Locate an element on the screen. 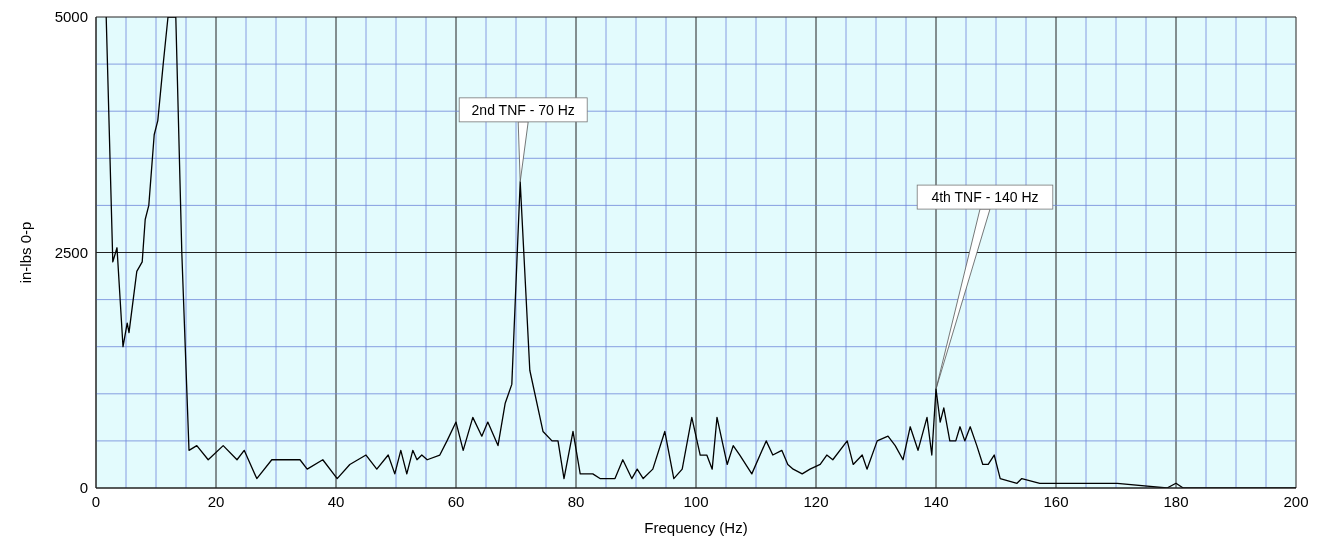  x-tick-label: 20 is located at coordinates (216, 501).